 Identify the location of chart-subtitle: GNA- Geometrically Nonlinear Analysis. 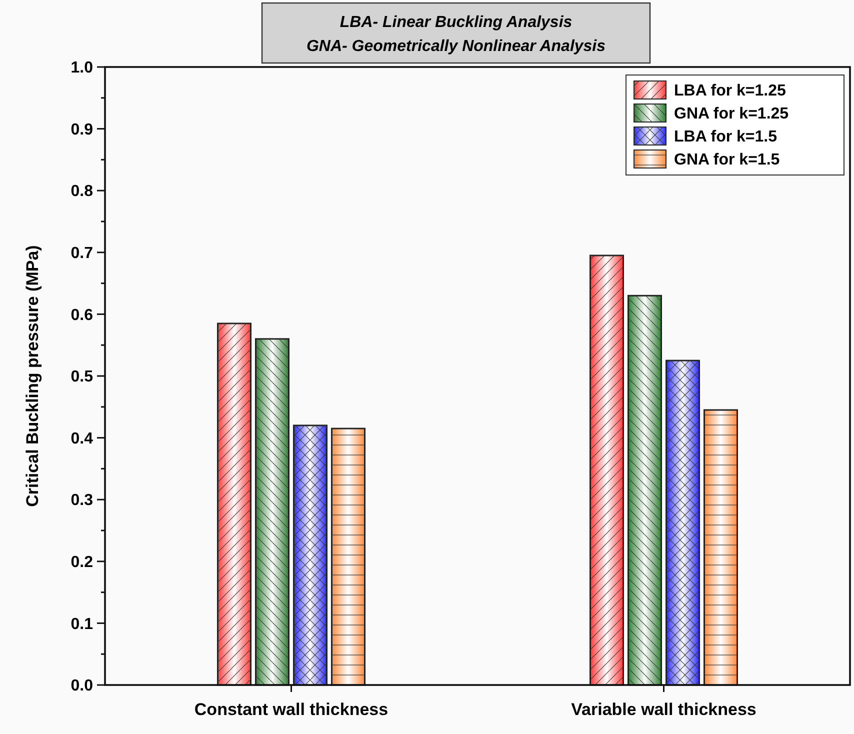
(456, 46).